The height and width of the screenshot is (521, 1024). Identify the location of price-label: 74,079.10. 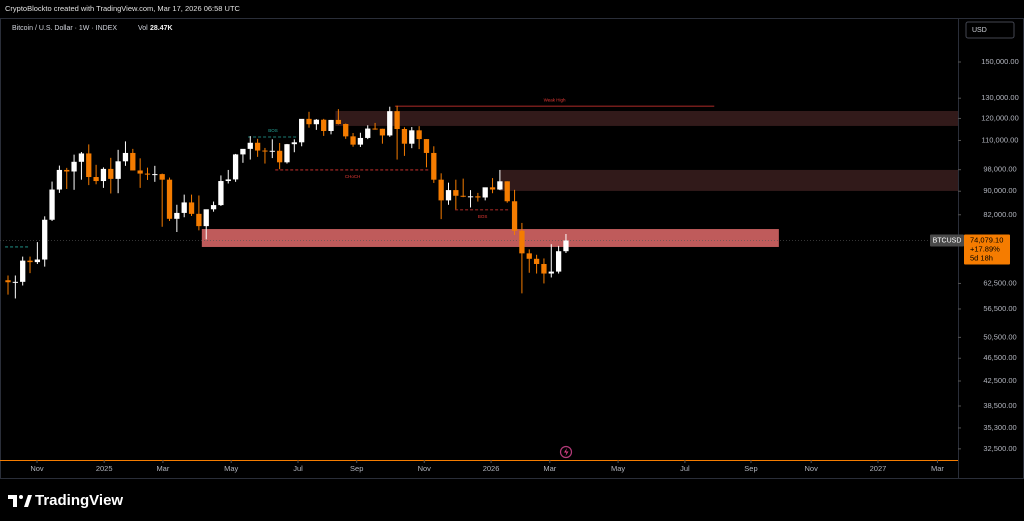
(986, 239).